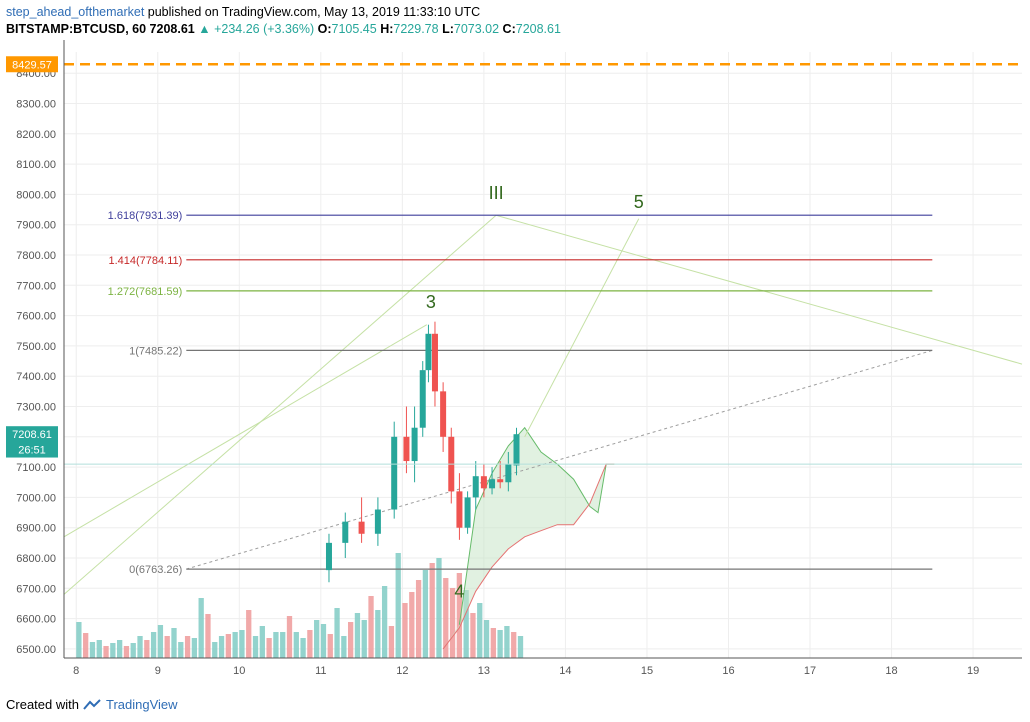  Describe the element at coordinates (145, 292) in the screenshot. I see `fib-level-label: 1.272(7681.59)` at that location.